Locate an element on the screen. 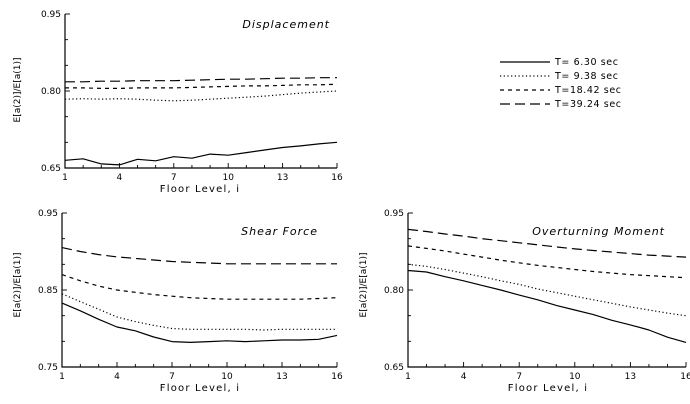 The height and width of the screenshot is (404, 690). y-tick-label: 0.75 is located at coordinates (48, 368).